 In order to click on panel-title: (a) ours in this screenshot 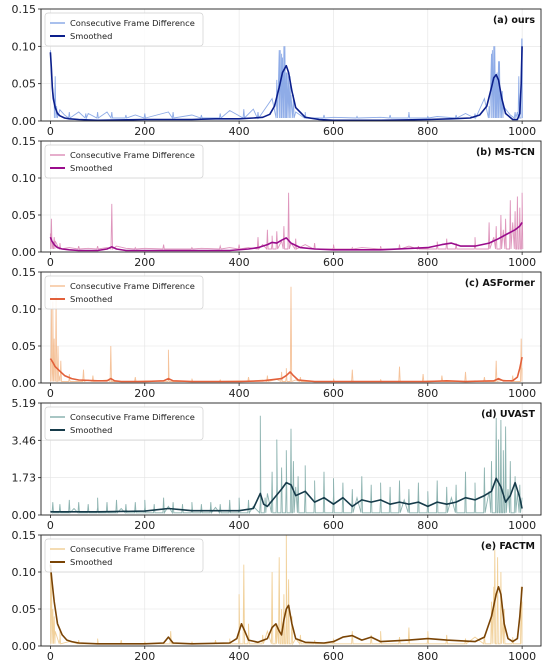, I will do `click(514, 20)`.